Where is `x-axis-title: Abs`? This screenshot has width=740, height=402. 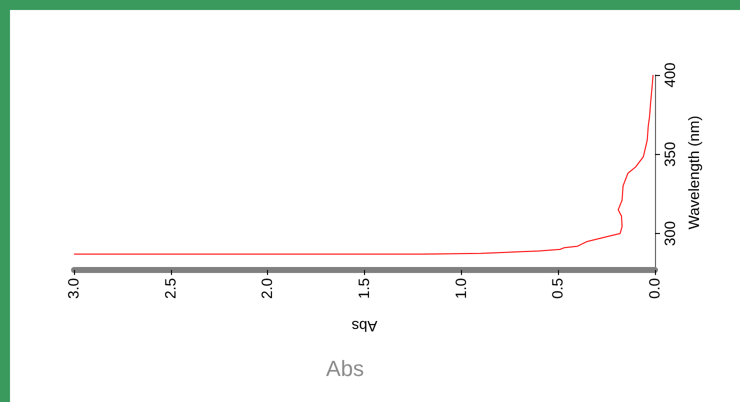
x-axis-title: Abs is located at coordinates (365, 325).